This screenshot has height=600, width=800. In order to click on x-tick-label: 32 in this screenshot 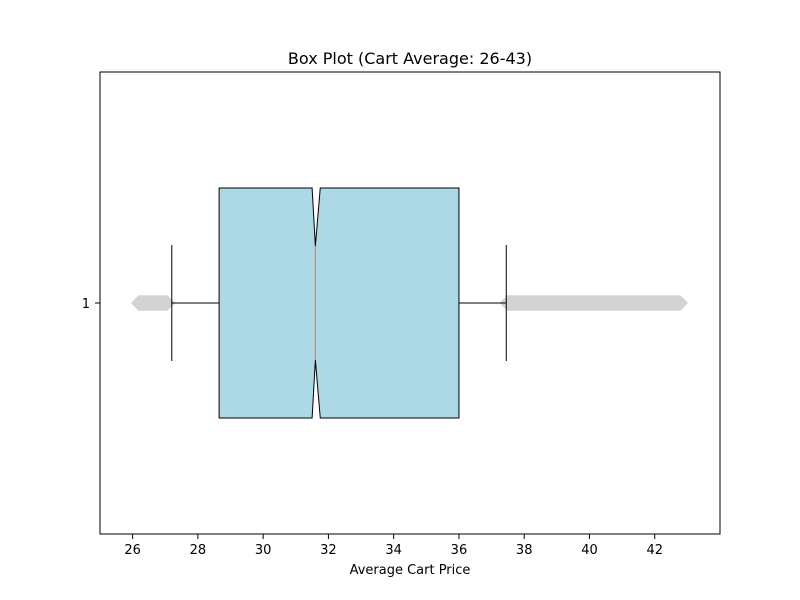, I will do `click(328, 550)`.